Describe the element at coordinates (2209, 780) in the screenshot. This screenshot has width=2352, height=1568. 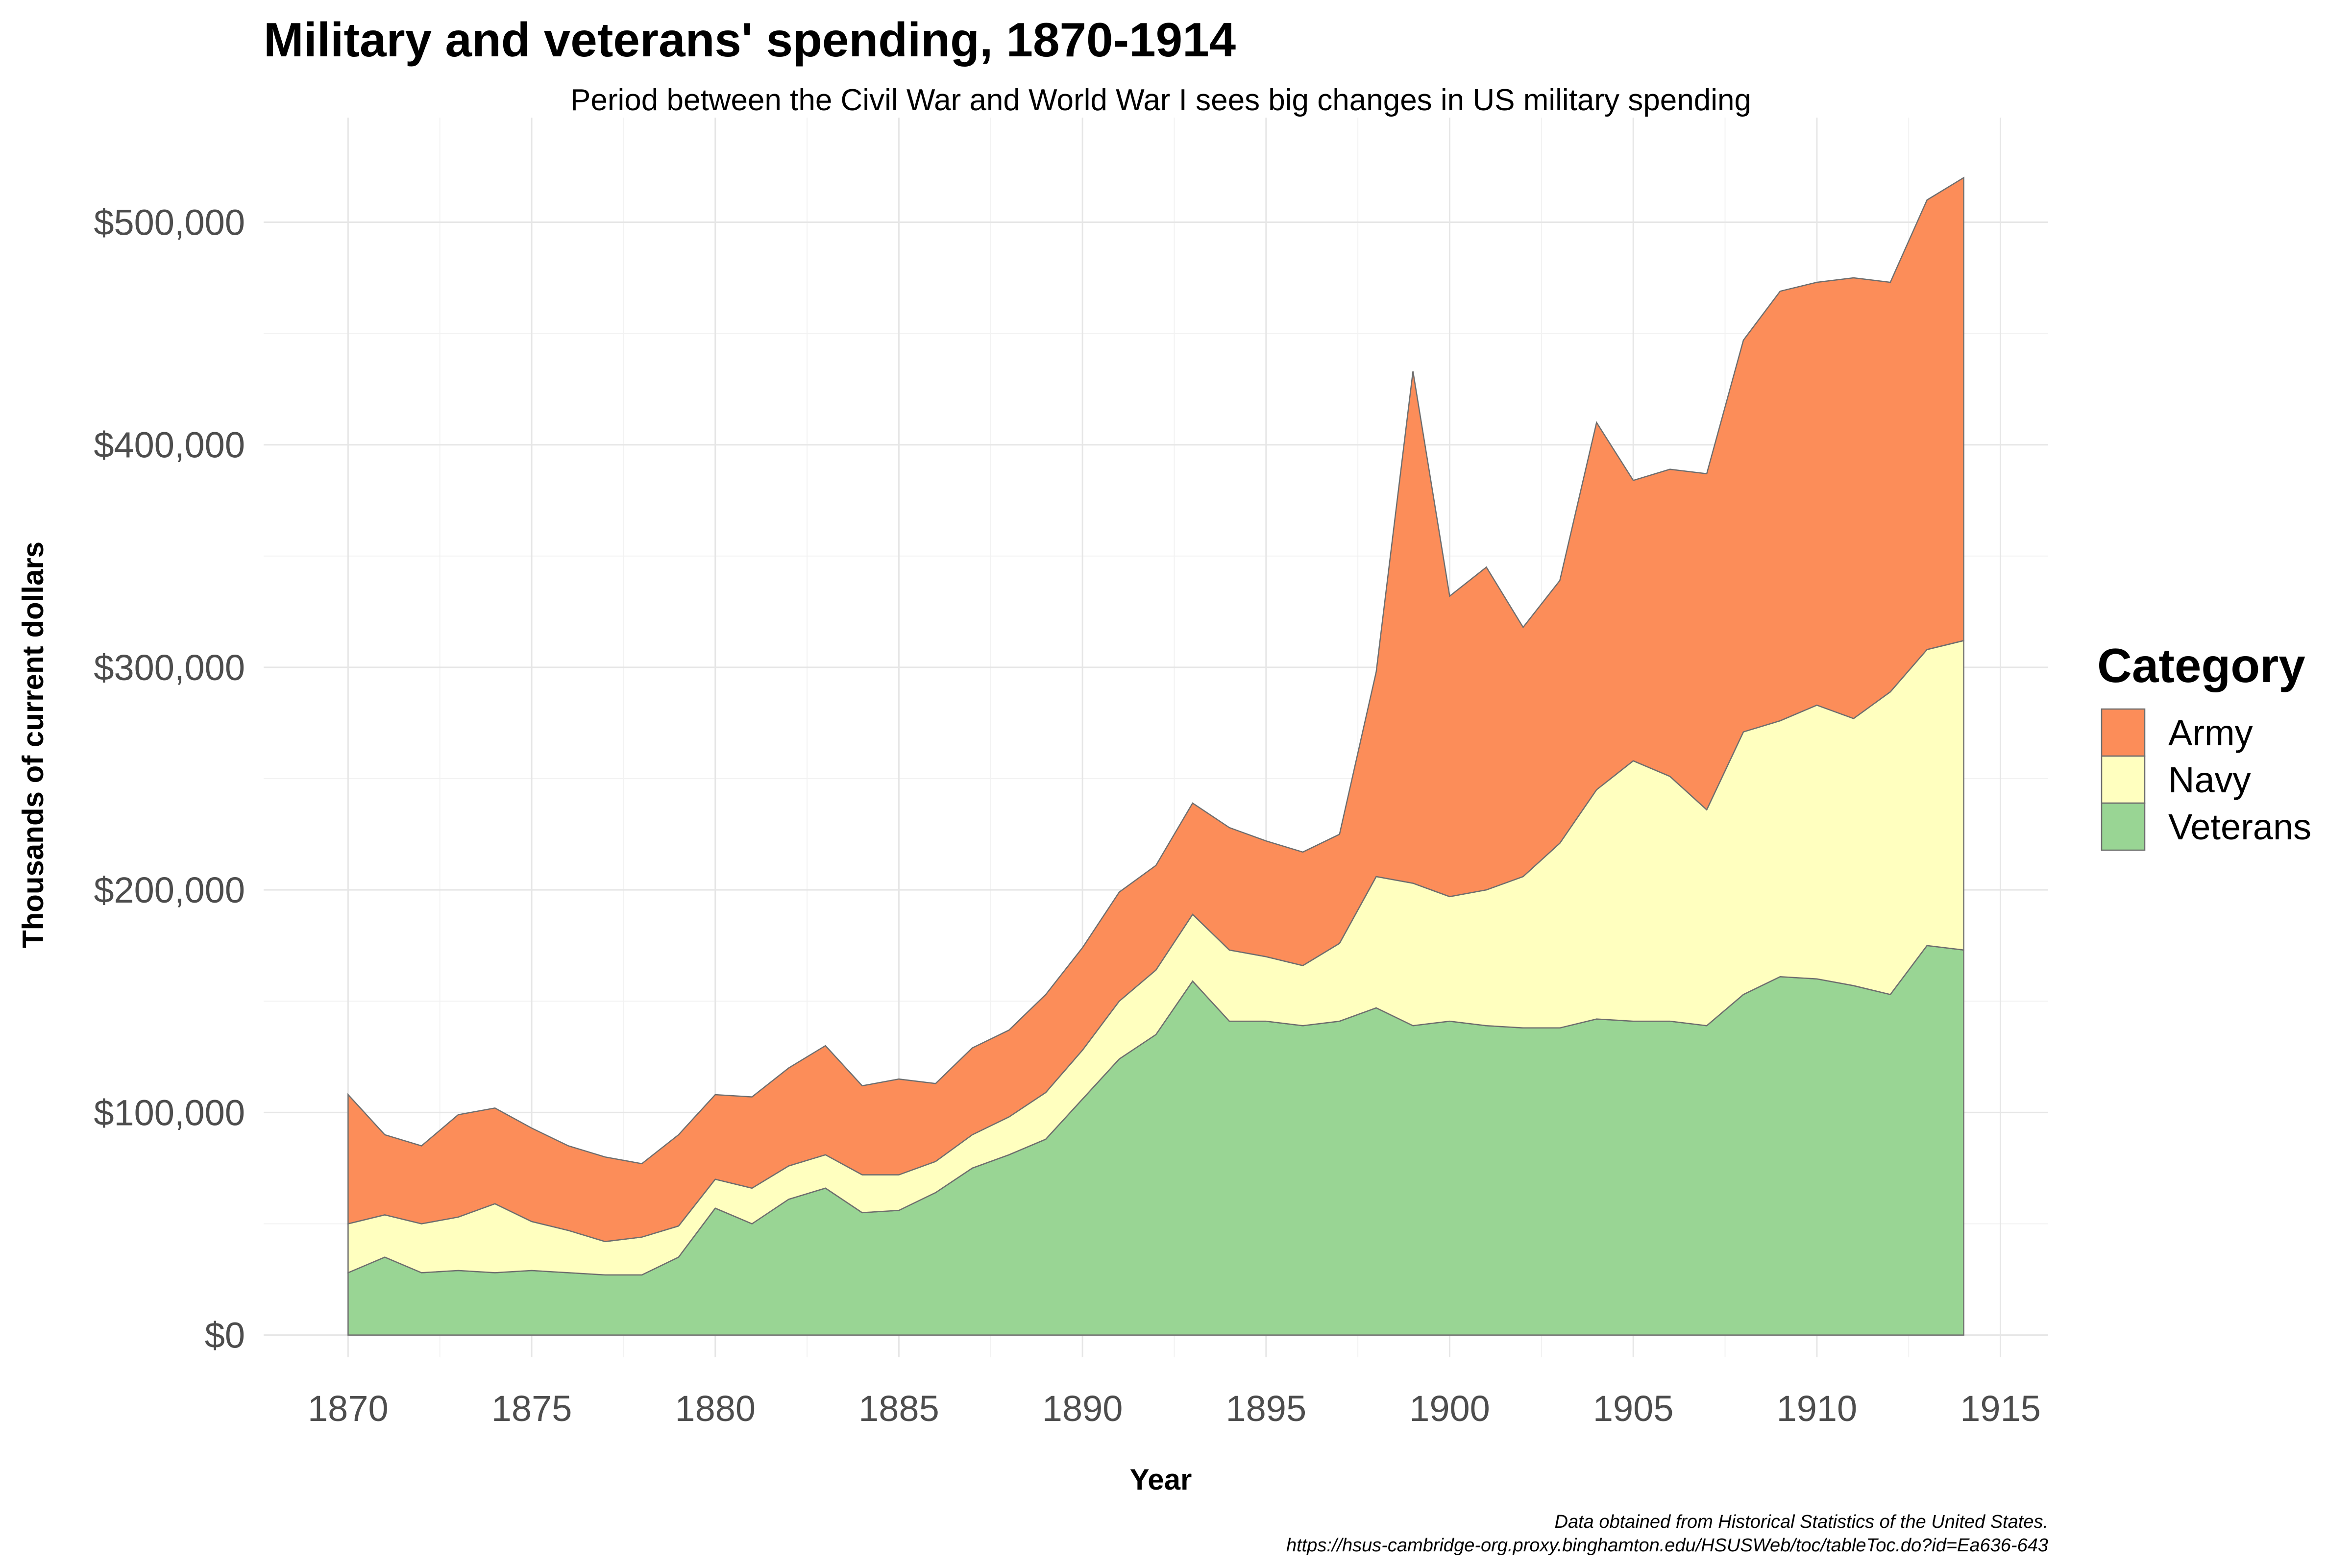
I see `legend-label-navy: Navy` at that location.